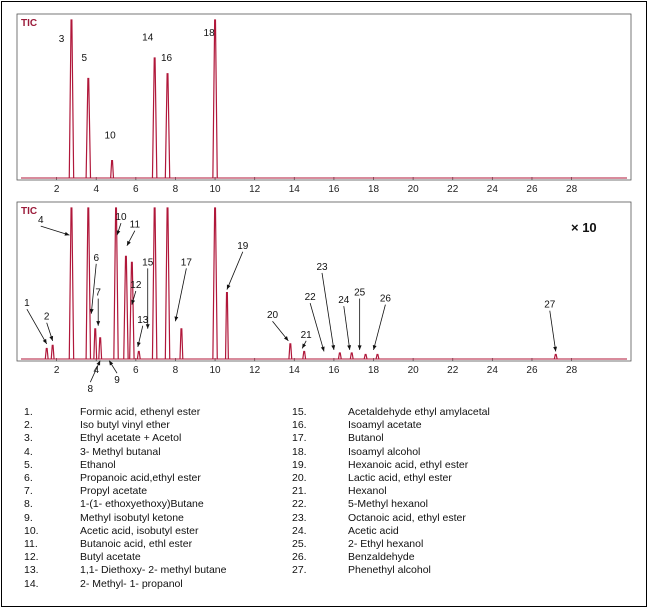 The width and height of the screenshot is (650, 610). I want to click on legend-number: 13., so click(31, 570).